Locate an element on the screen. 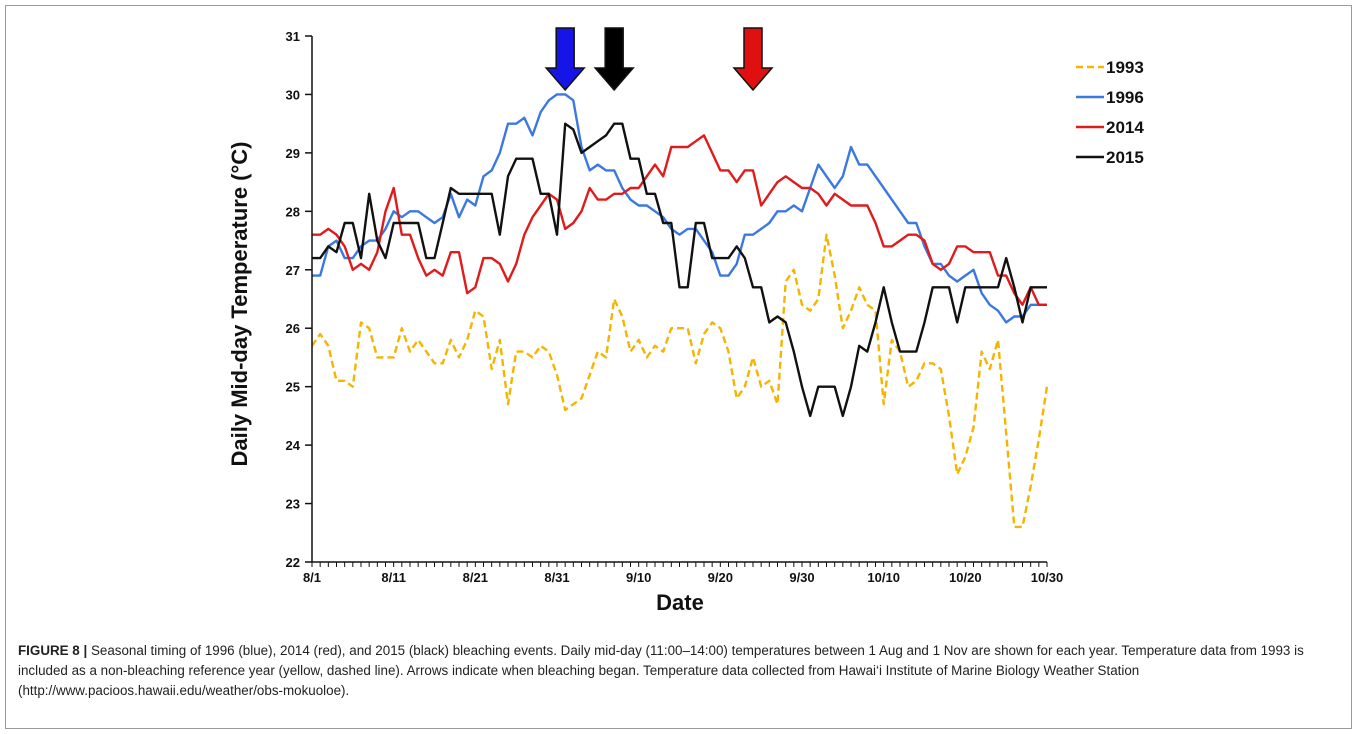 The width and height of the screenshot is (1357, 734). legend: 1993 1996 2014 2015 is located at coordinates (1110, 112).